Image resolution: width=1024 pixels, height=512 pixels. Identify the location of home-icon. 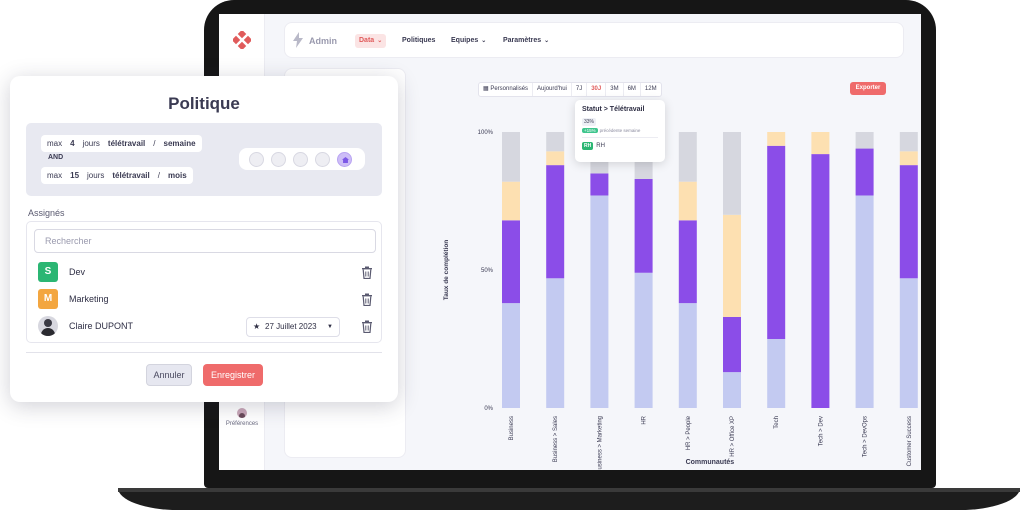
(345, 160).